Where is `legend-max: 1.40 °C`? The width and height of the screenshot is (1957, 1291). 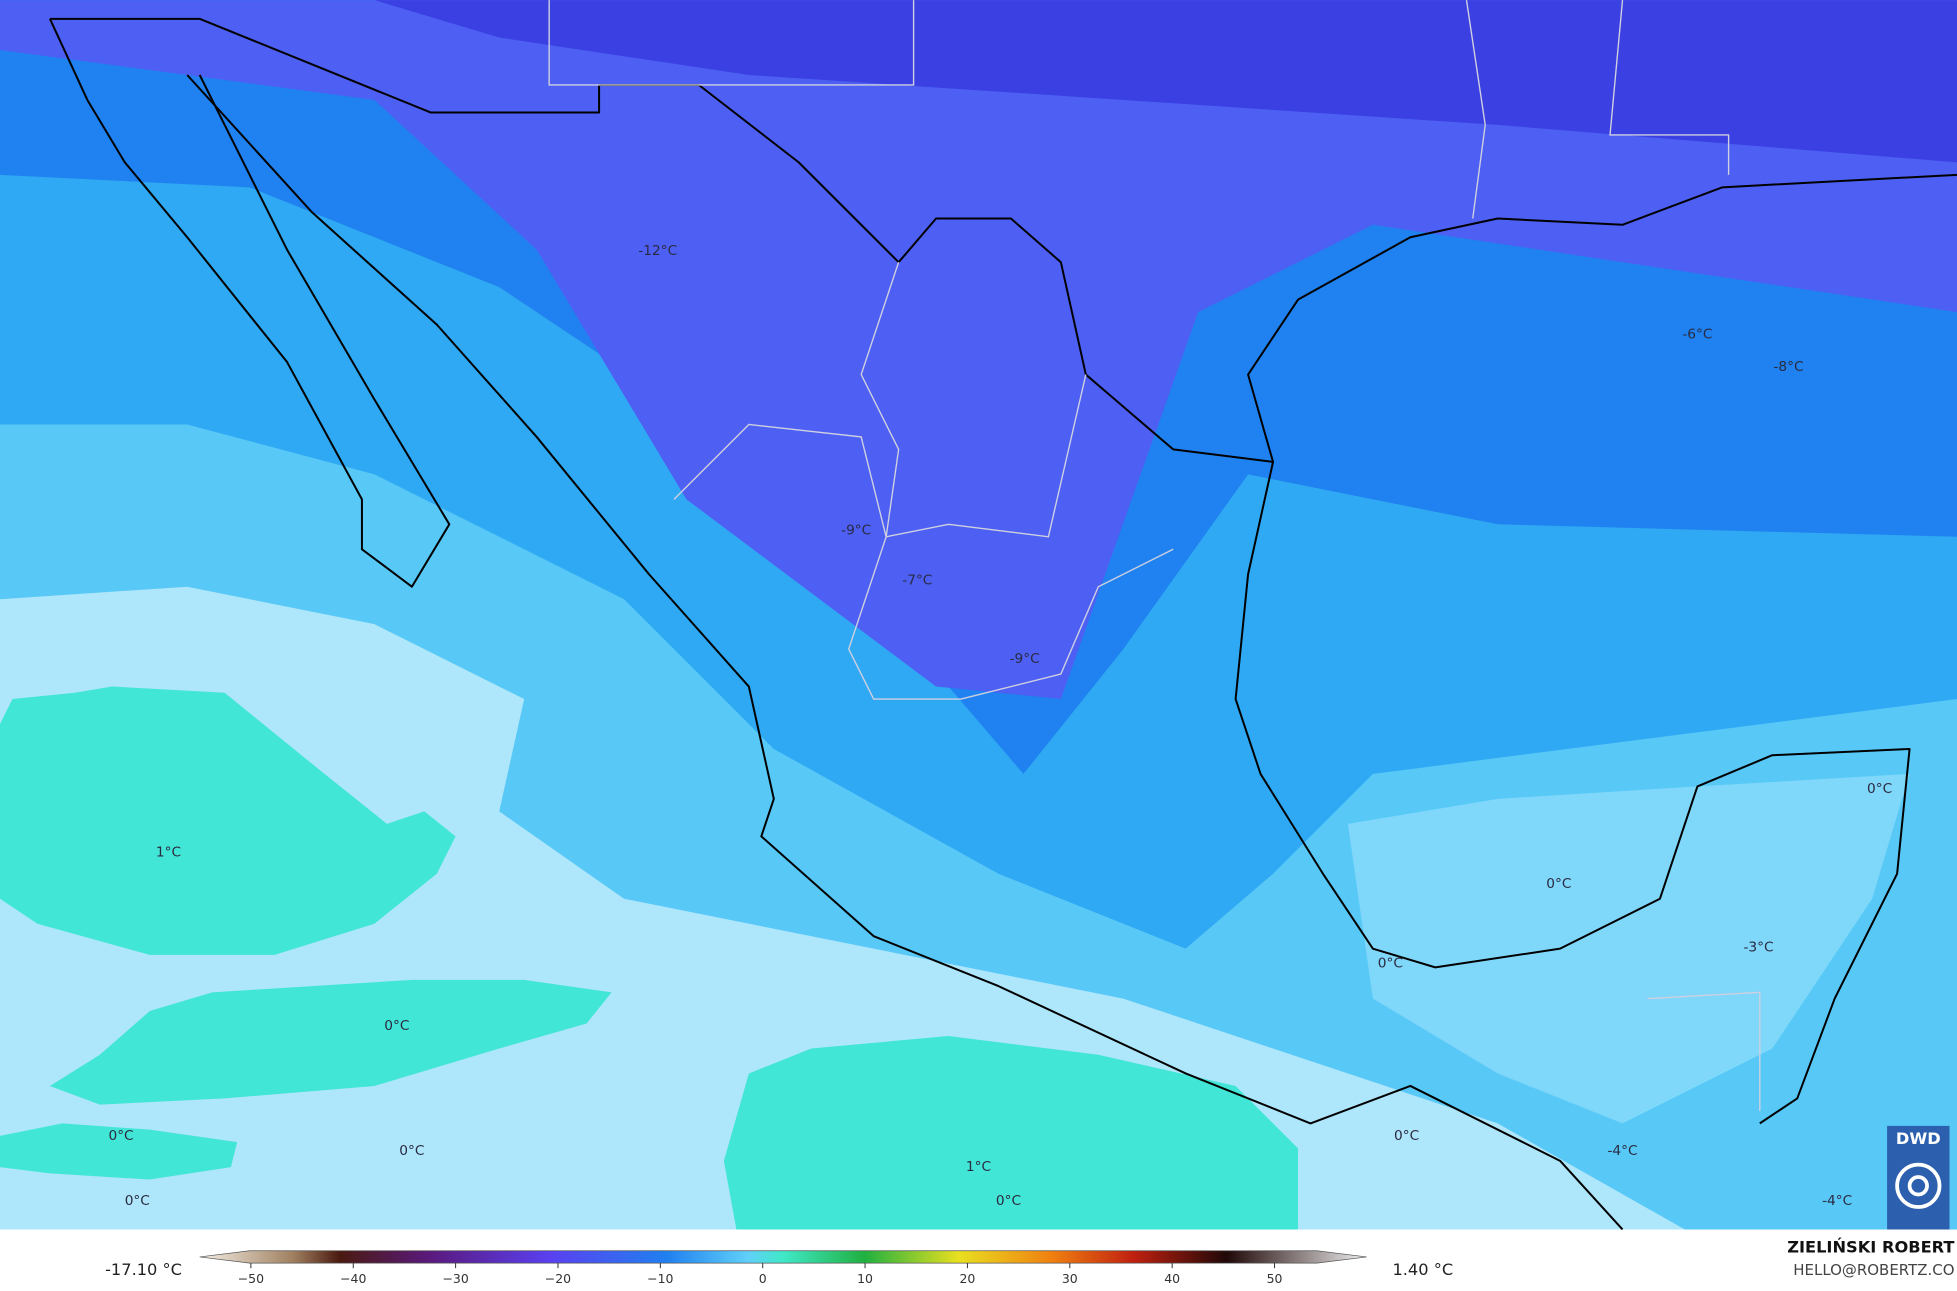
legend-max: 1.40 °C is located at coordinates (1422, 1269).